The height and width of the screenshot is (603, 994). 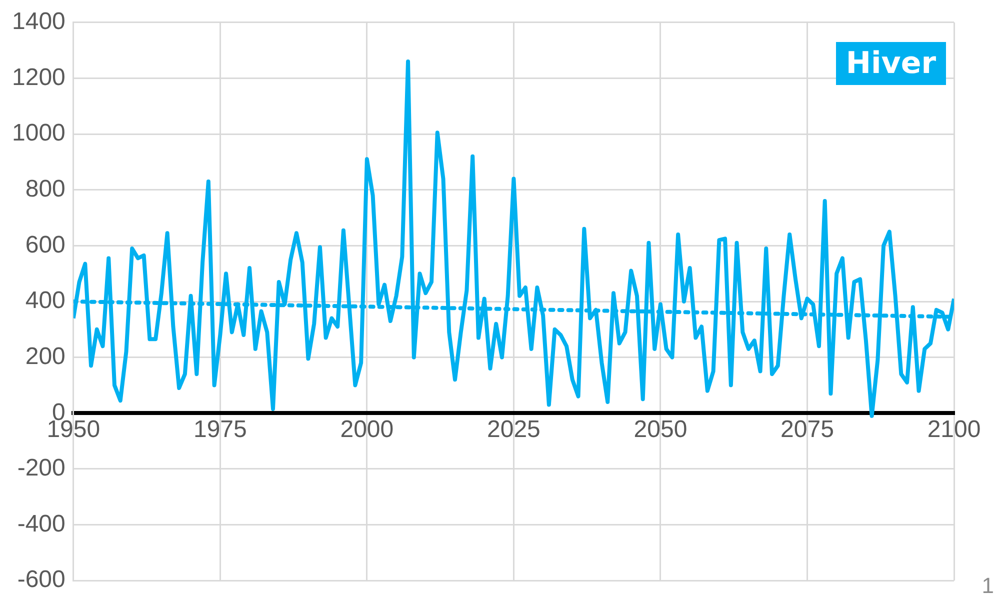 I want to click on x-tick-label: 2075, so click(x=807, y=430).